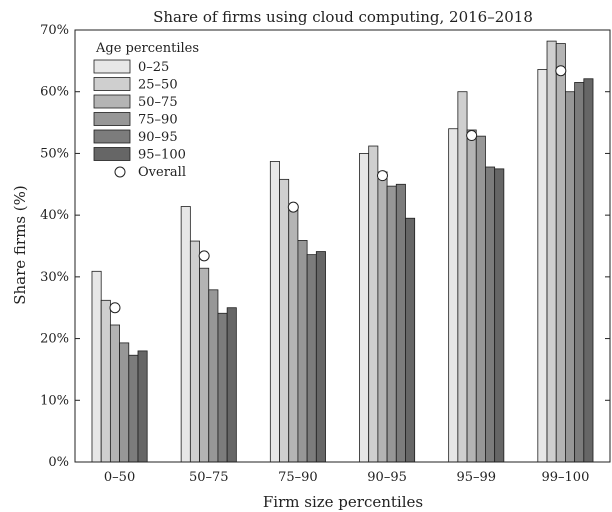  Describe the element at coordinates (158, 85) in the screenshot. I see `legend-label: 25–50` at that location.